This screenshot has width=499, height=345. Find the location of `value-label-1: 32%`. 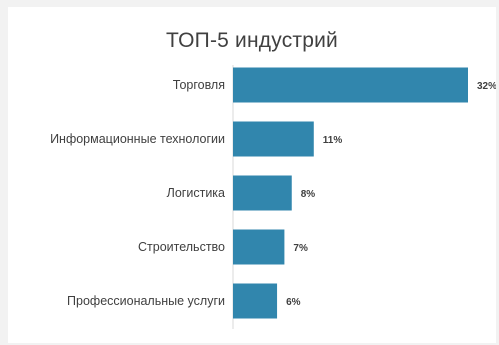

value-label-1: 32% is located at coordinates (486, 86).